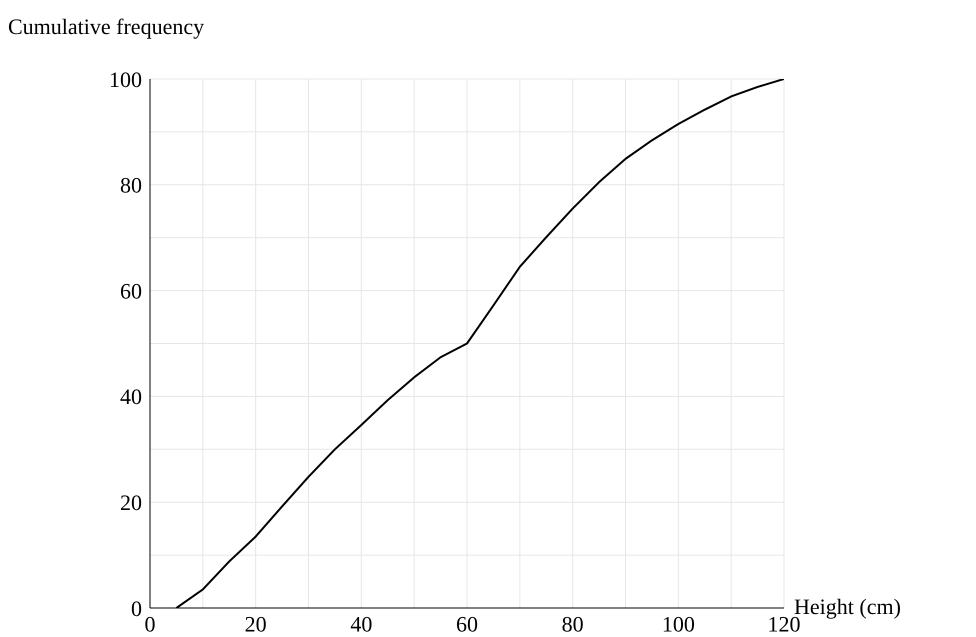 The image size is (976, 637). Describe the element at coordinates (573, 624) in the screenshot. I see `x-tick-label: 80` at that location.